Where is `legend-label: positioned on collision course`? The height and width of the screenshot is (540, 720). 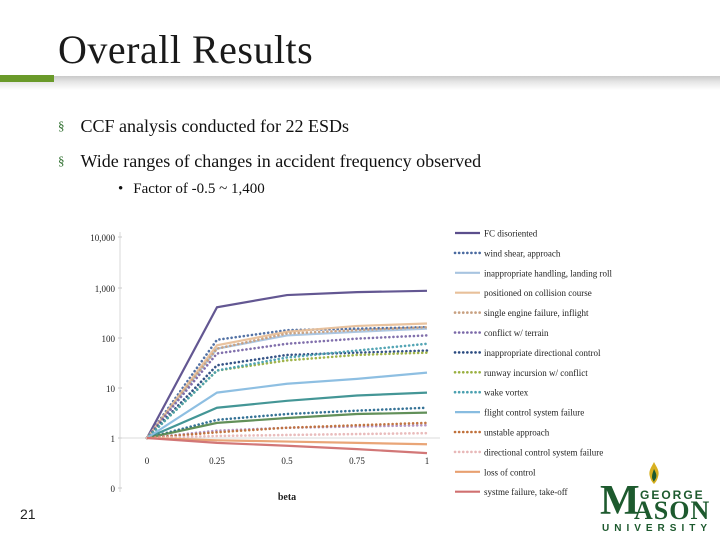
legend-label: positioned on collision course is located at coordinates (538, 293).